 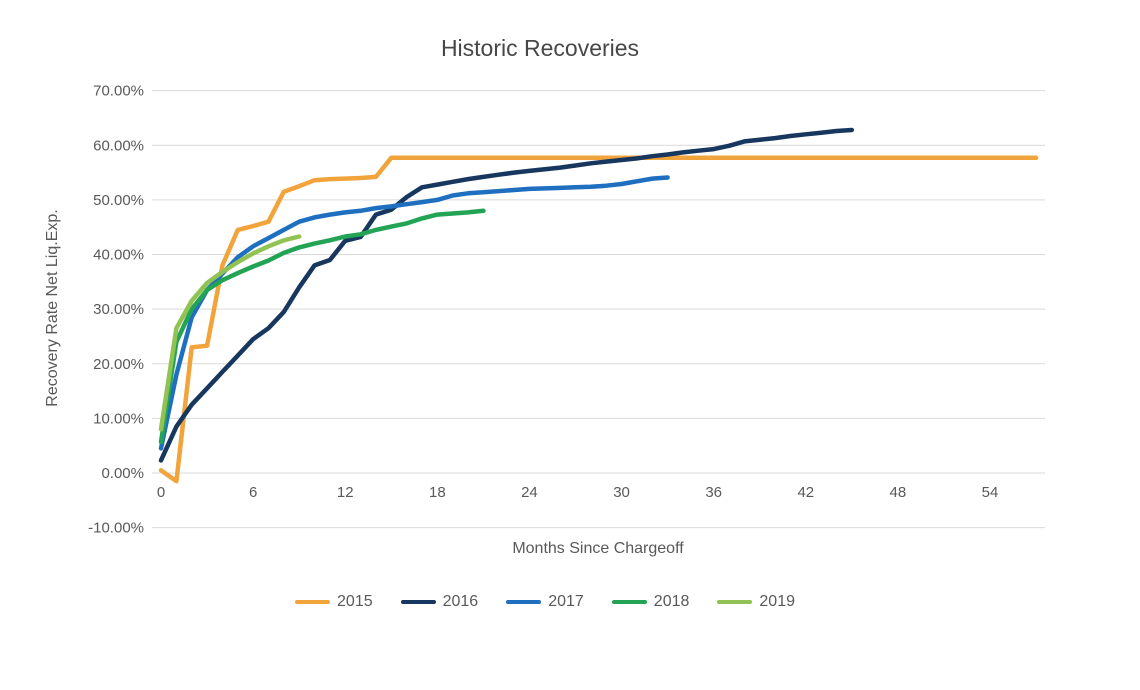 I want to click on x-tick-label: 12, so click(x=345, y=492).